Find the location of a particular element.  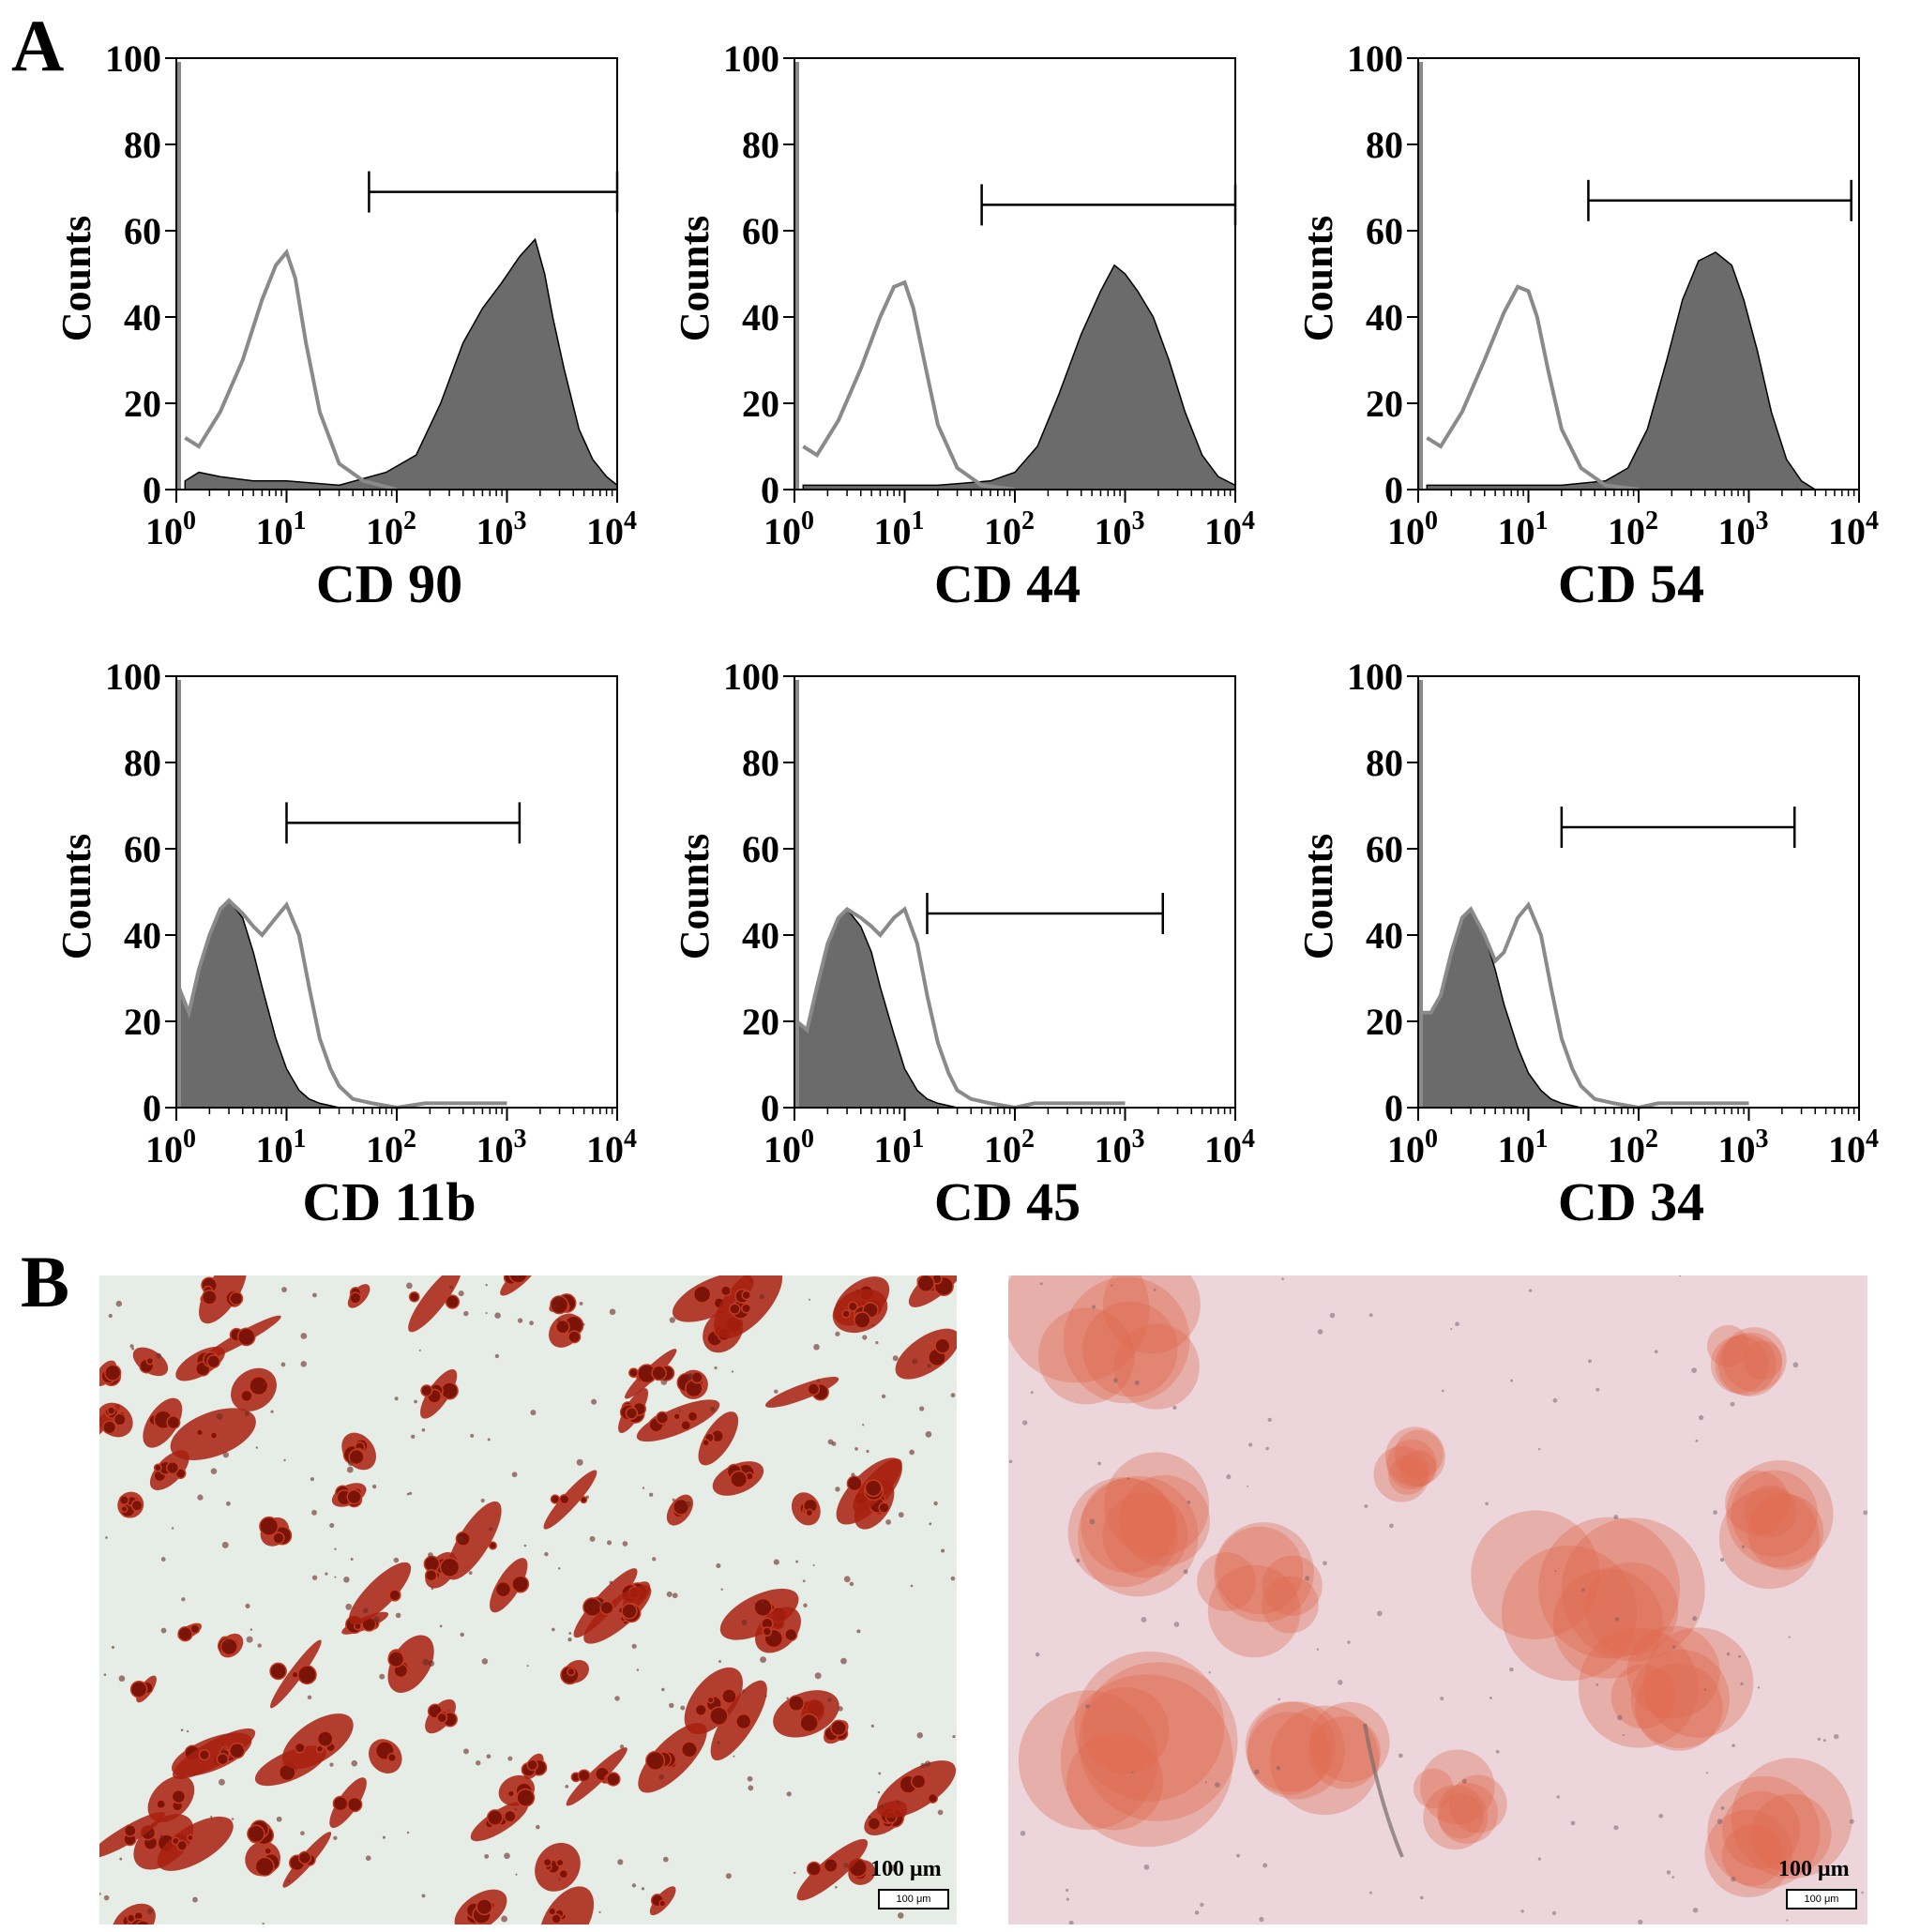

histogram-cd-90: 0 20 40 60 80 100 10⁰ 10¹ 10² 10³ 10⁴ Counts CD 90 is located at coordinates (345, 326).